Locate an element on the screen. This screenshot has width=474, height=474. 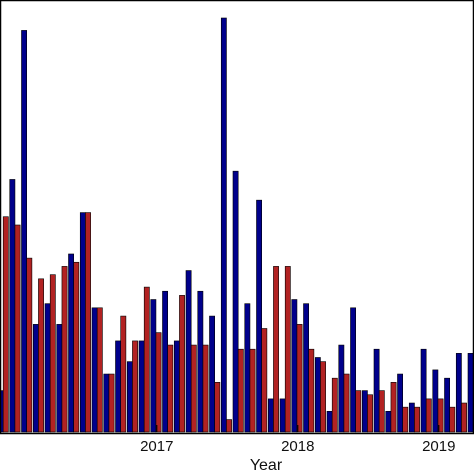
x-tick-label-0: 2017 is located at coordinates (156, 446).